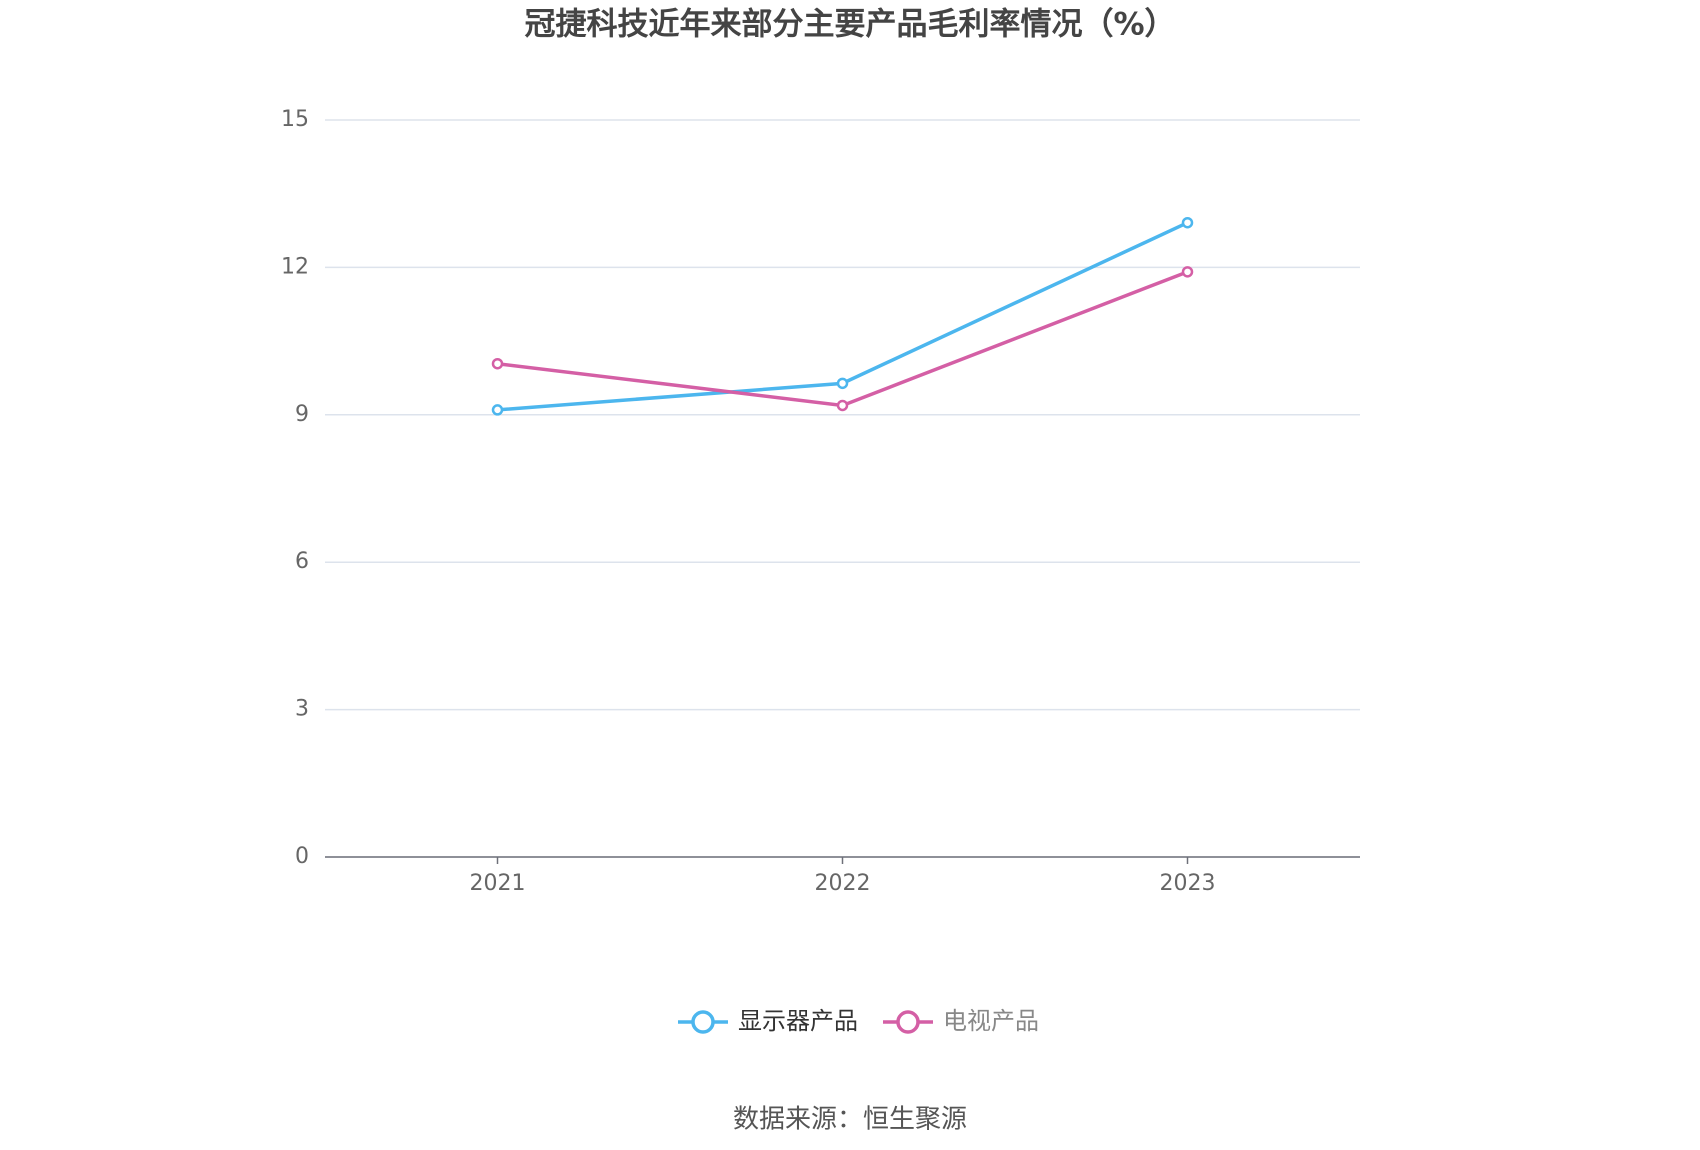  What do you see at coordinates (302, 414) in the screenshot?
I see `y-tick-label: 9` at bounding box center [302, 414].